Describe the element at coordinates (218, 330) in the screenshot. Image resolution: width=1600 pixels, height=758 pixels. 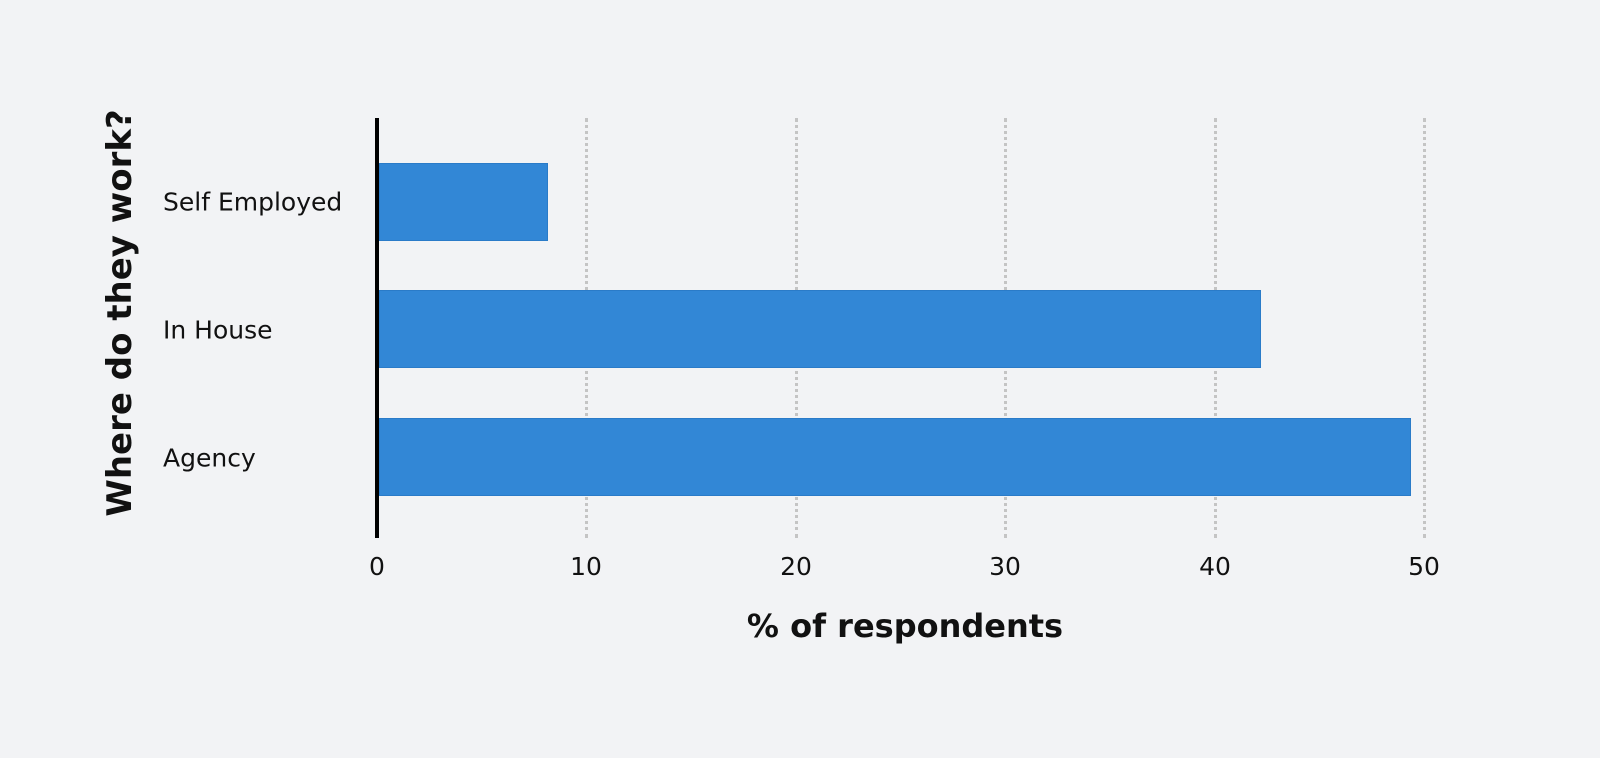
I see `category-label-in-house: In House` at that location.